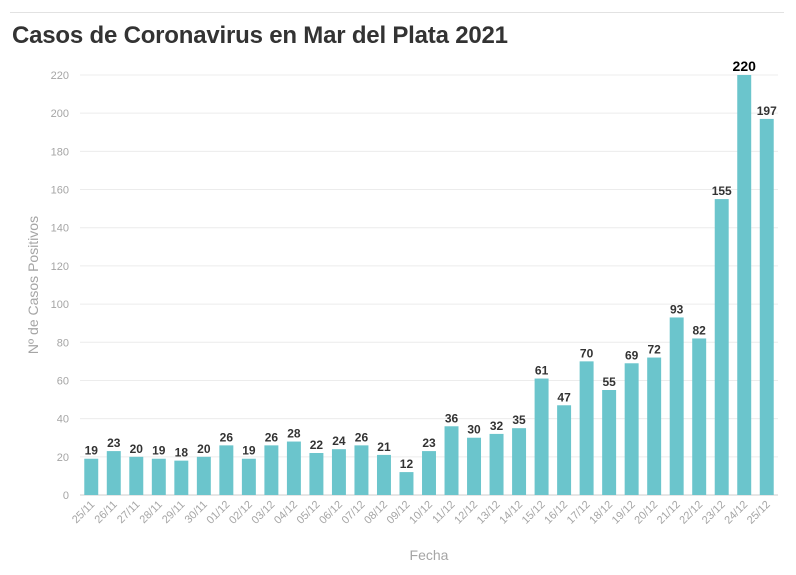  I want to click on x-tick-label: 29/11, so click(173, 512).